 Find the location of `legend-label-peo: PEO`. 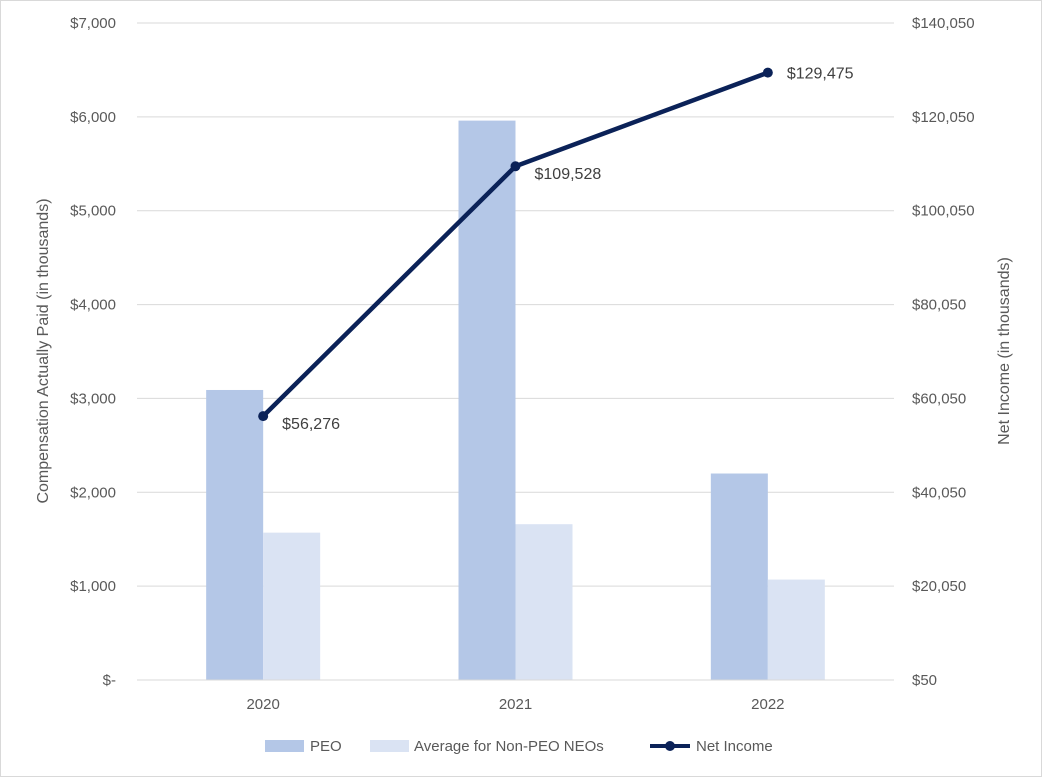

legend-label-peo: PEO is located at coordinates (326, 746).